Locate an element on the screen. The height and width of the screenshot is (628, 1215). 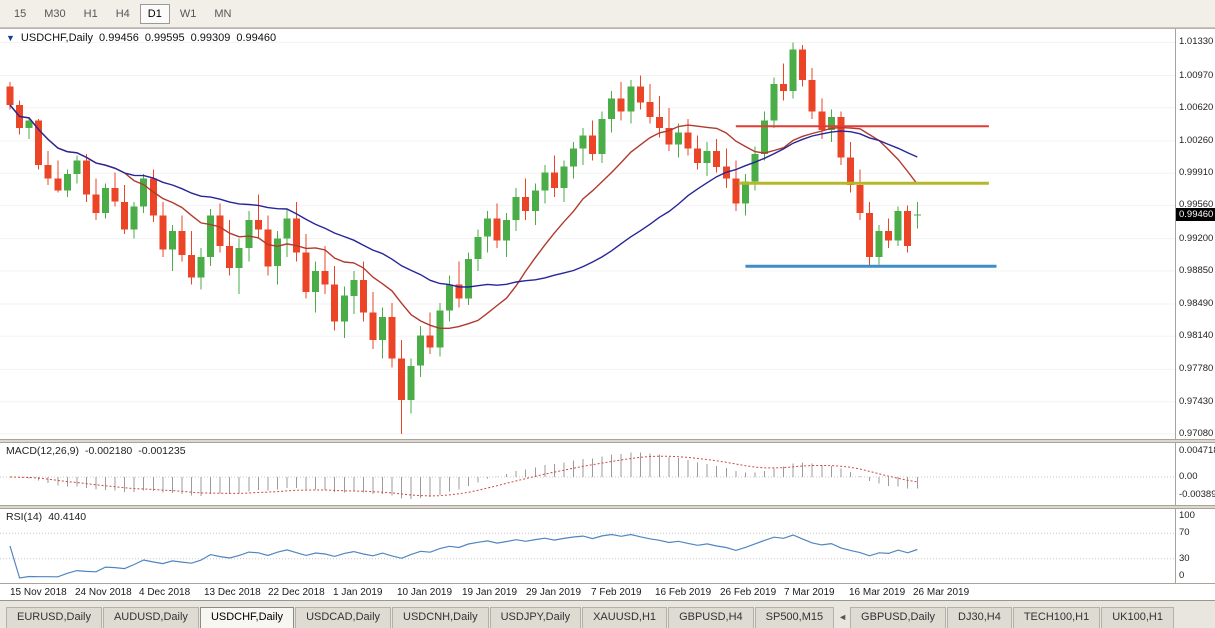
macd-chart is located at coordinates (587, 475).